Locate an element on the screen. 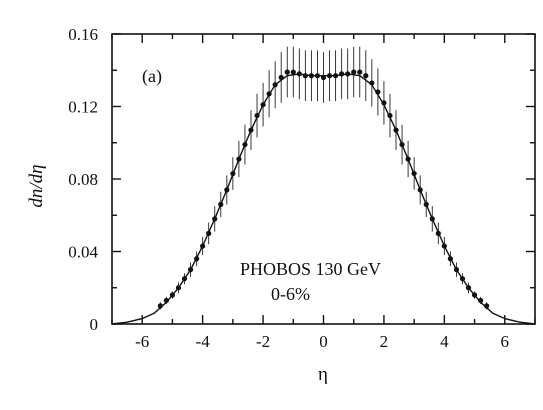 The width and height of the screenshot is (543, 410). y-tick-label: 0.08 is located at coordinates (83, 179).